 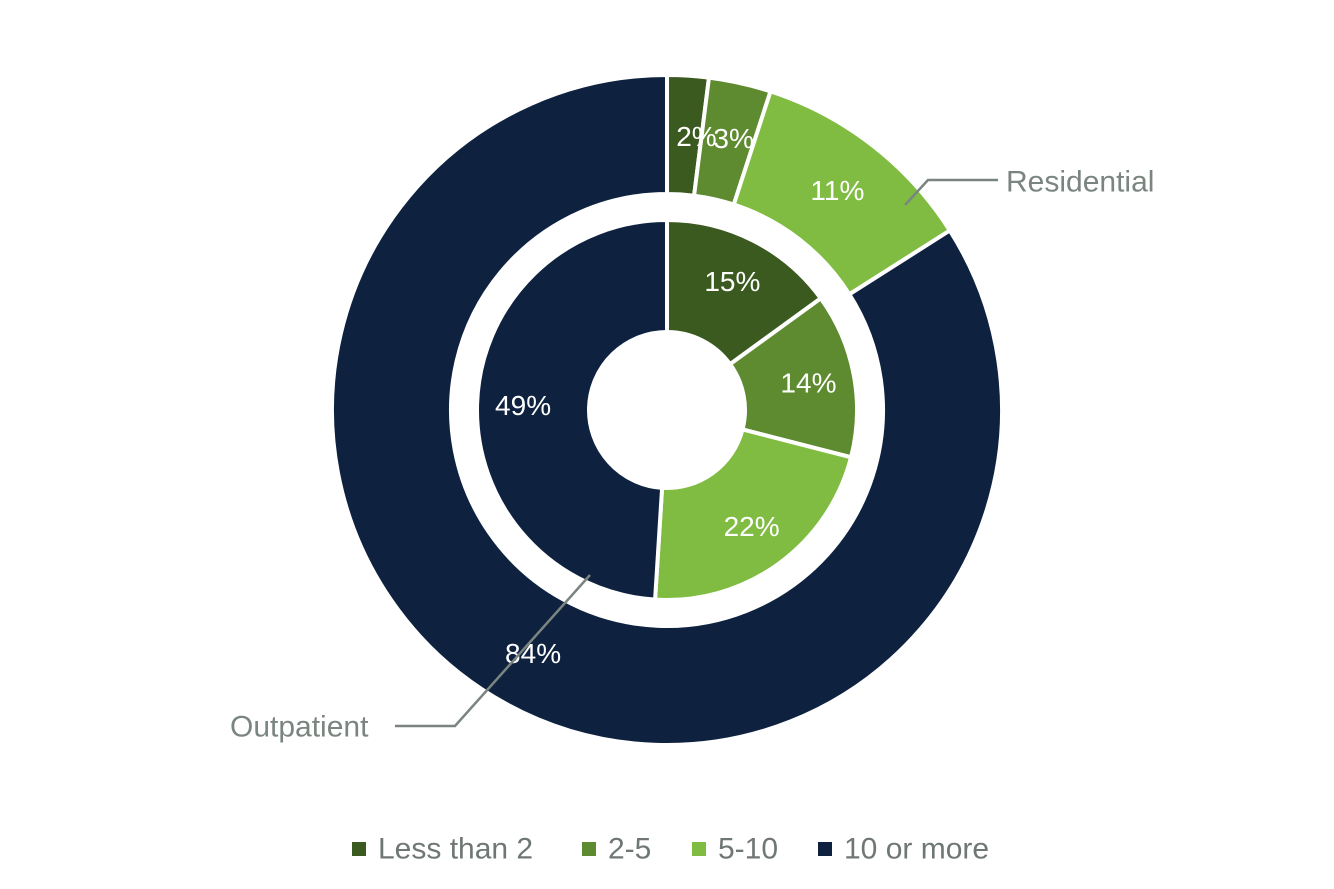 I want to click on outpatient-leader-line, so click(x=493, y=651).